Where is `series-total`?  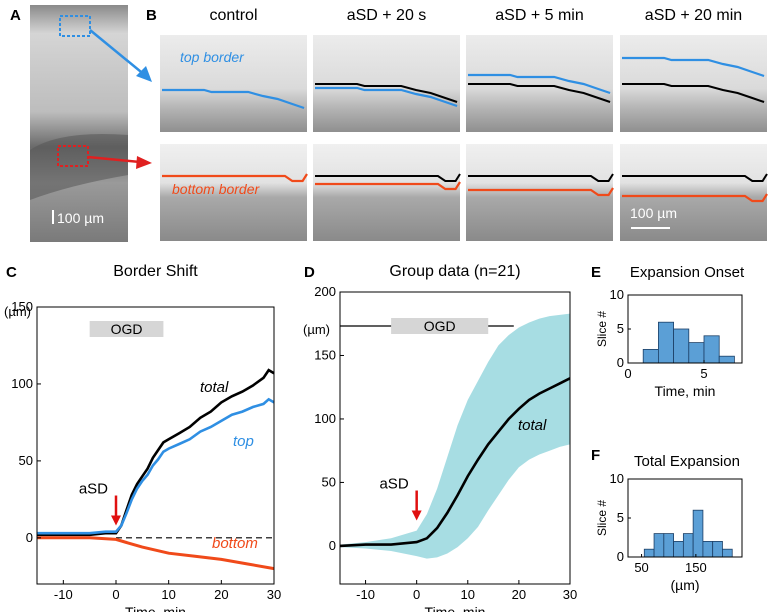 series-total is located at coordinates (156, 452).